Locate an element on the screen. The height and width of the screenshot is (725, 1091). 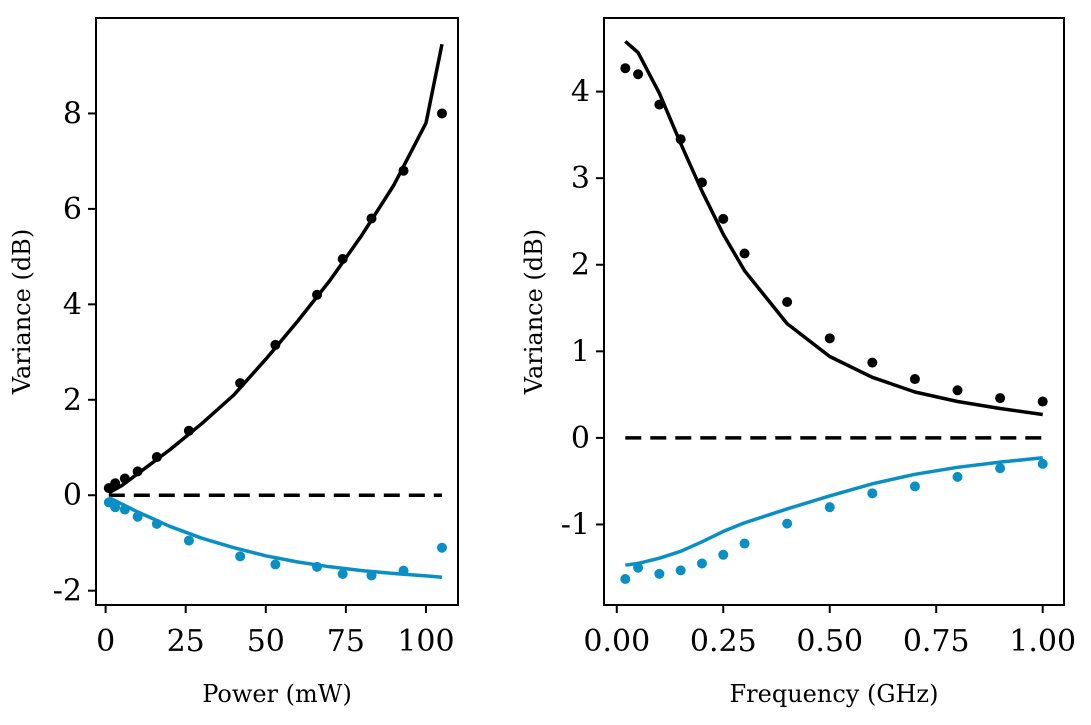
x-tick-label: 0 is located at coordinates (105, 641).